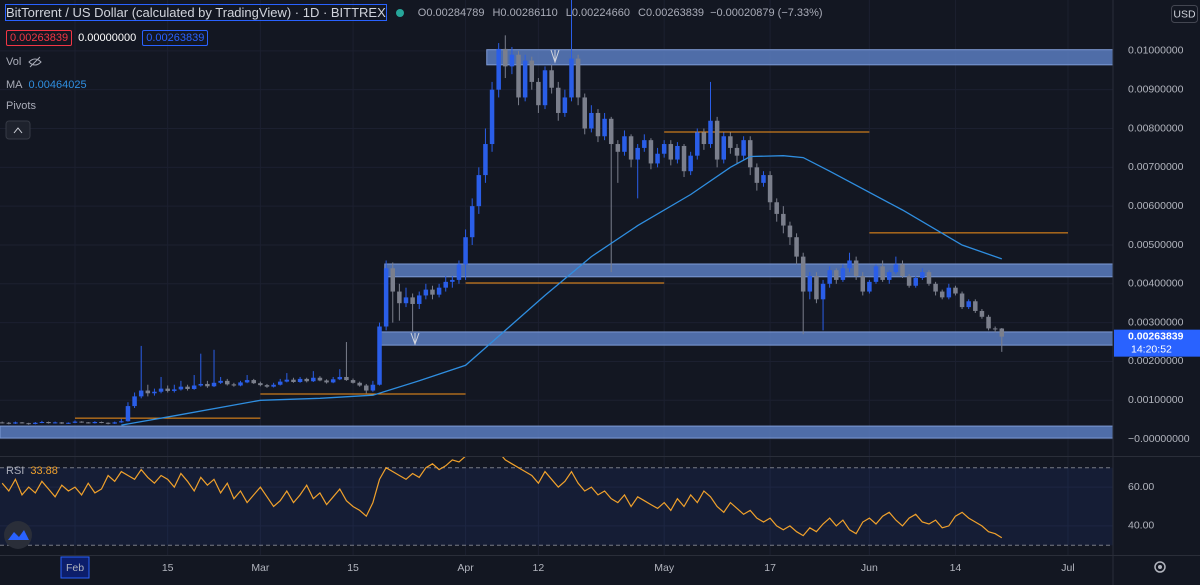 Image resolution: width=1200 pixels, height=585 pixels. Describe the element at coordinates (664, 568) in the screenshot. I see `x-tick-label: May` at that location.